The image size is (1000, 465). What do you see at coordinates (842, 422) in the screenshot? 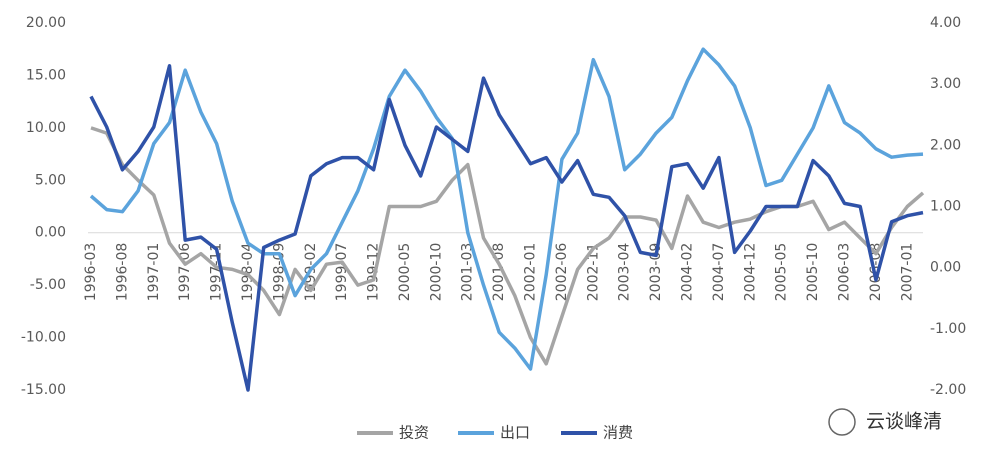
I see `watermark-icon` at bounding box center [842, 422].